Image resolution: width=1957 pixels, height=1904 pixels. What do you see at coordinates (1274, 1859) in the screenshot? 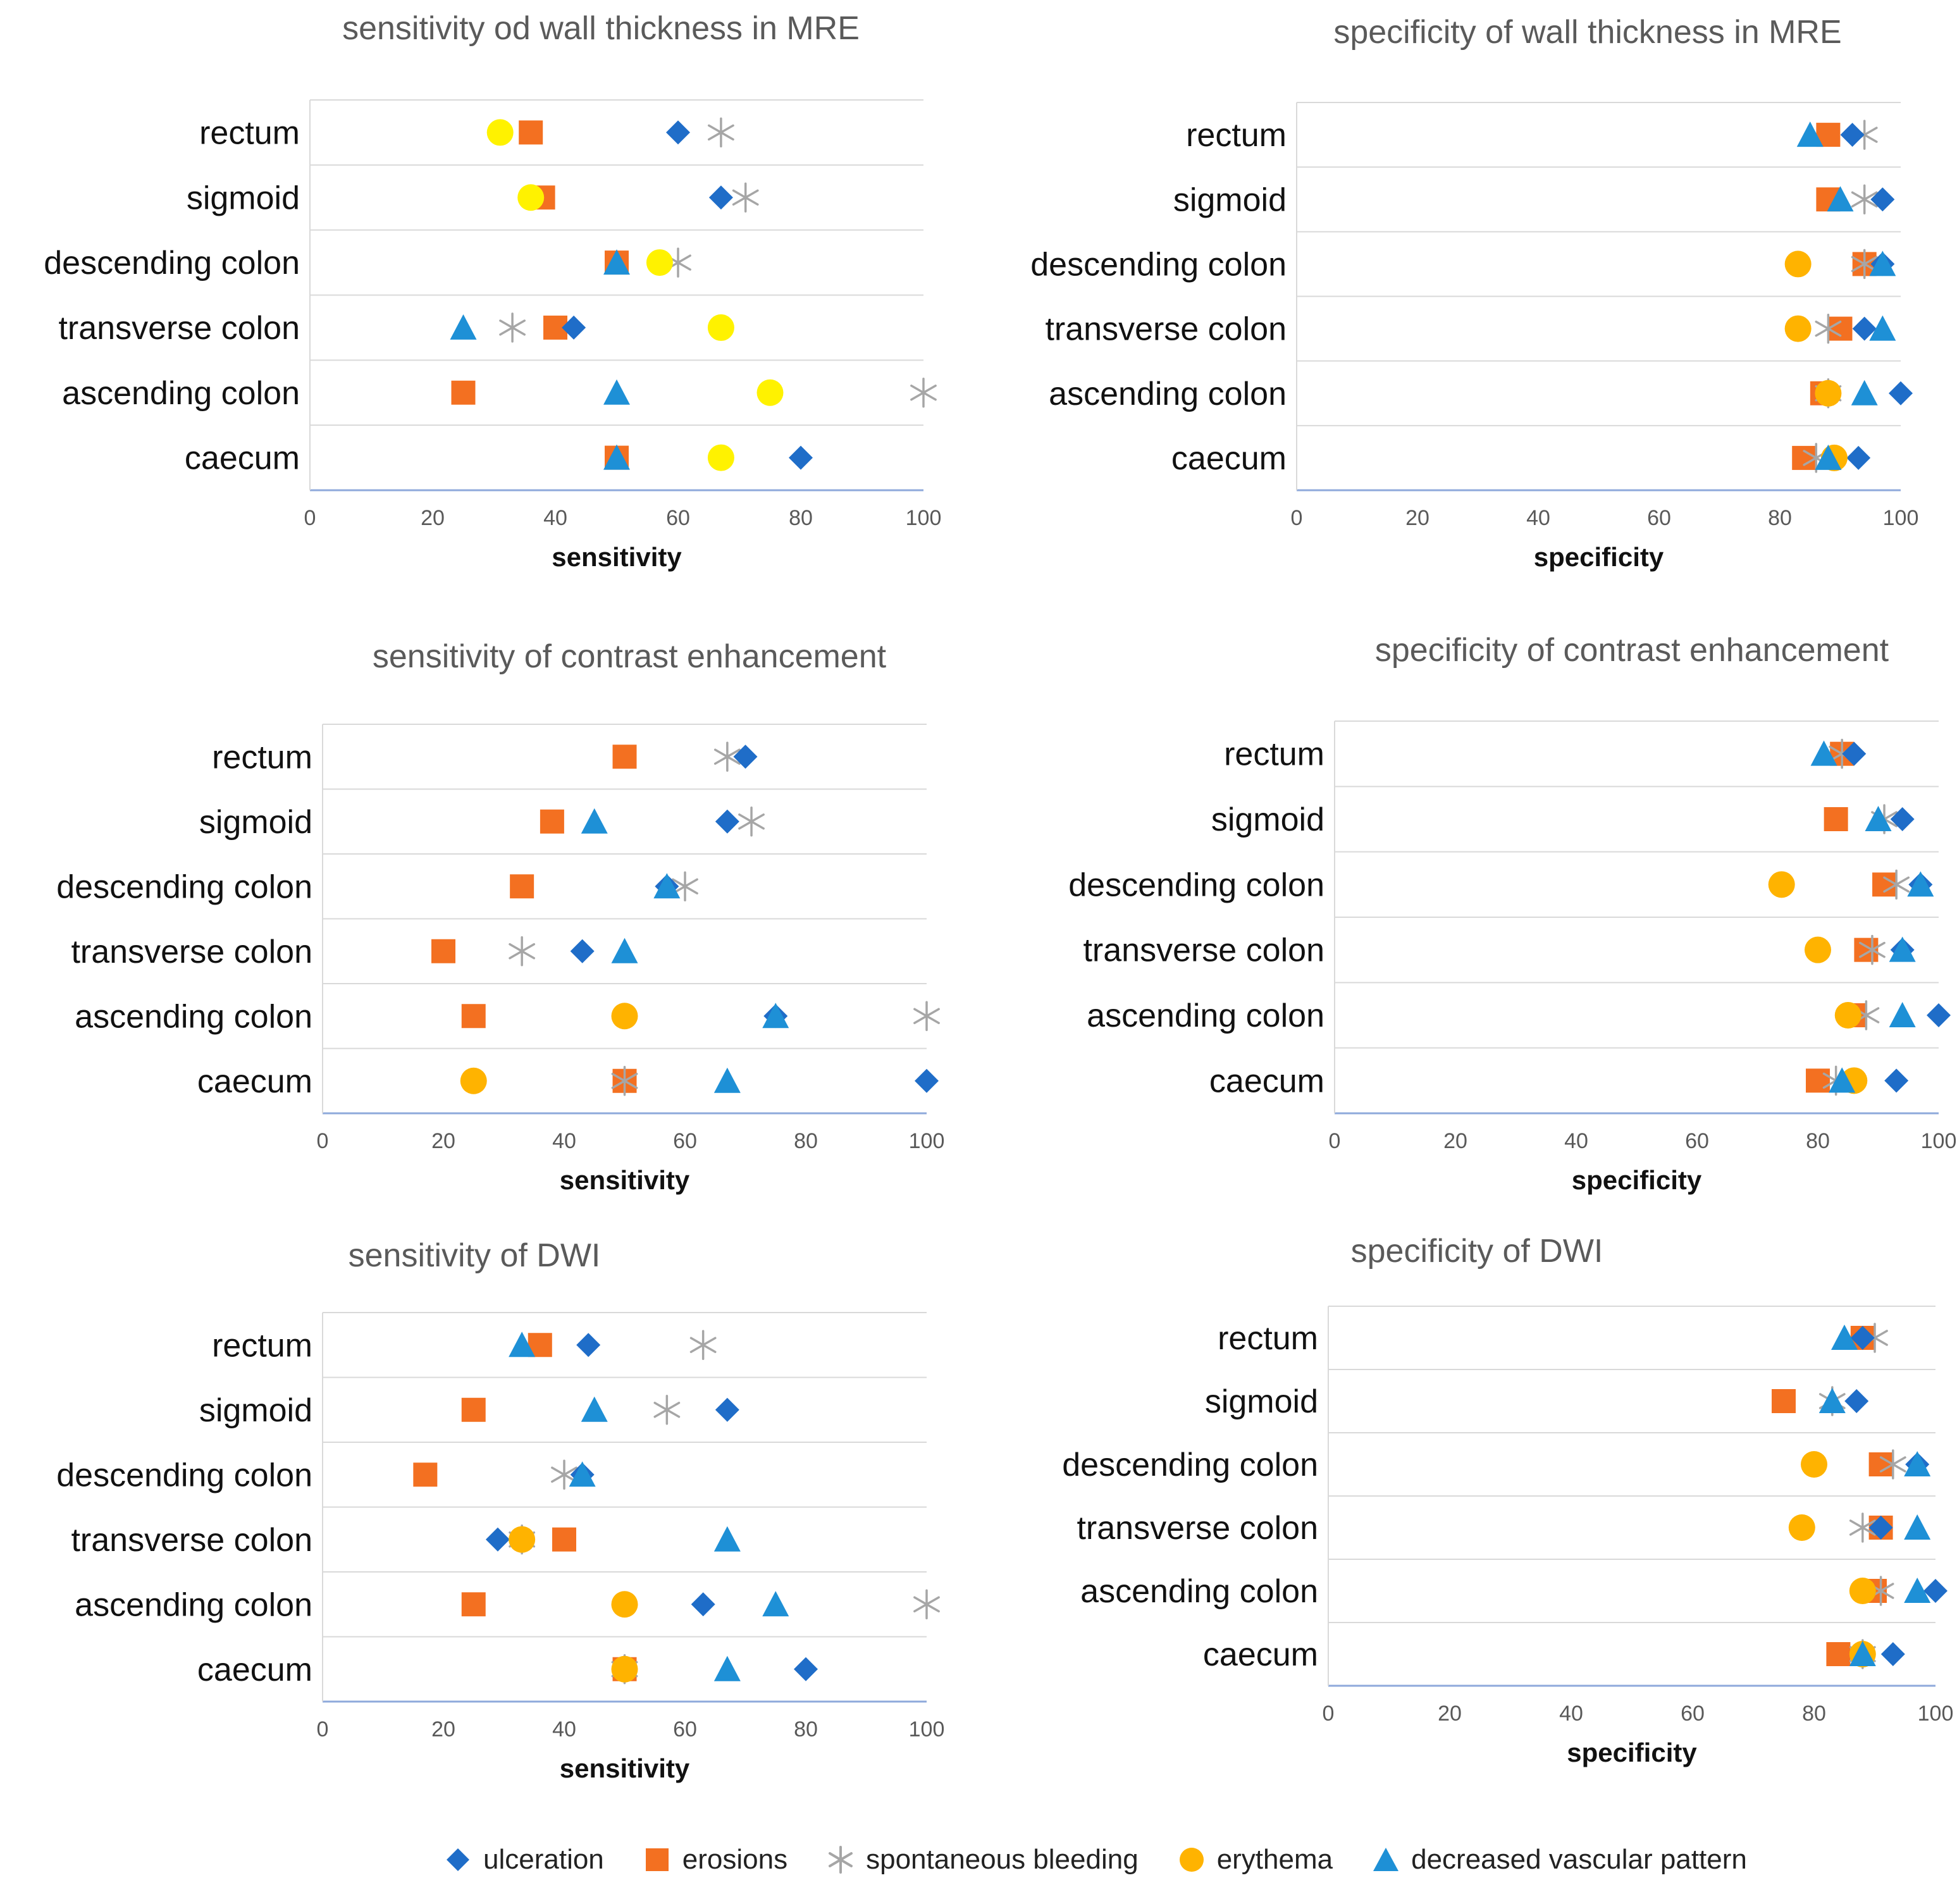
I see `legend-label-erythema: erythema` at bounding box center [1274, 1859].